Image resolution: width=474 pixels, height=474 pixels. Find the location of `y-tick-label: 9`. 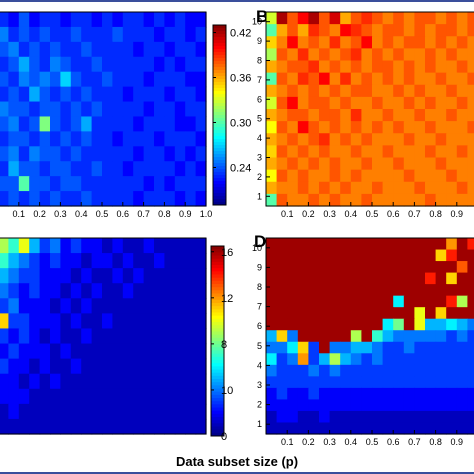

y-tick-label: 9 is located at coordinates (259, 267).